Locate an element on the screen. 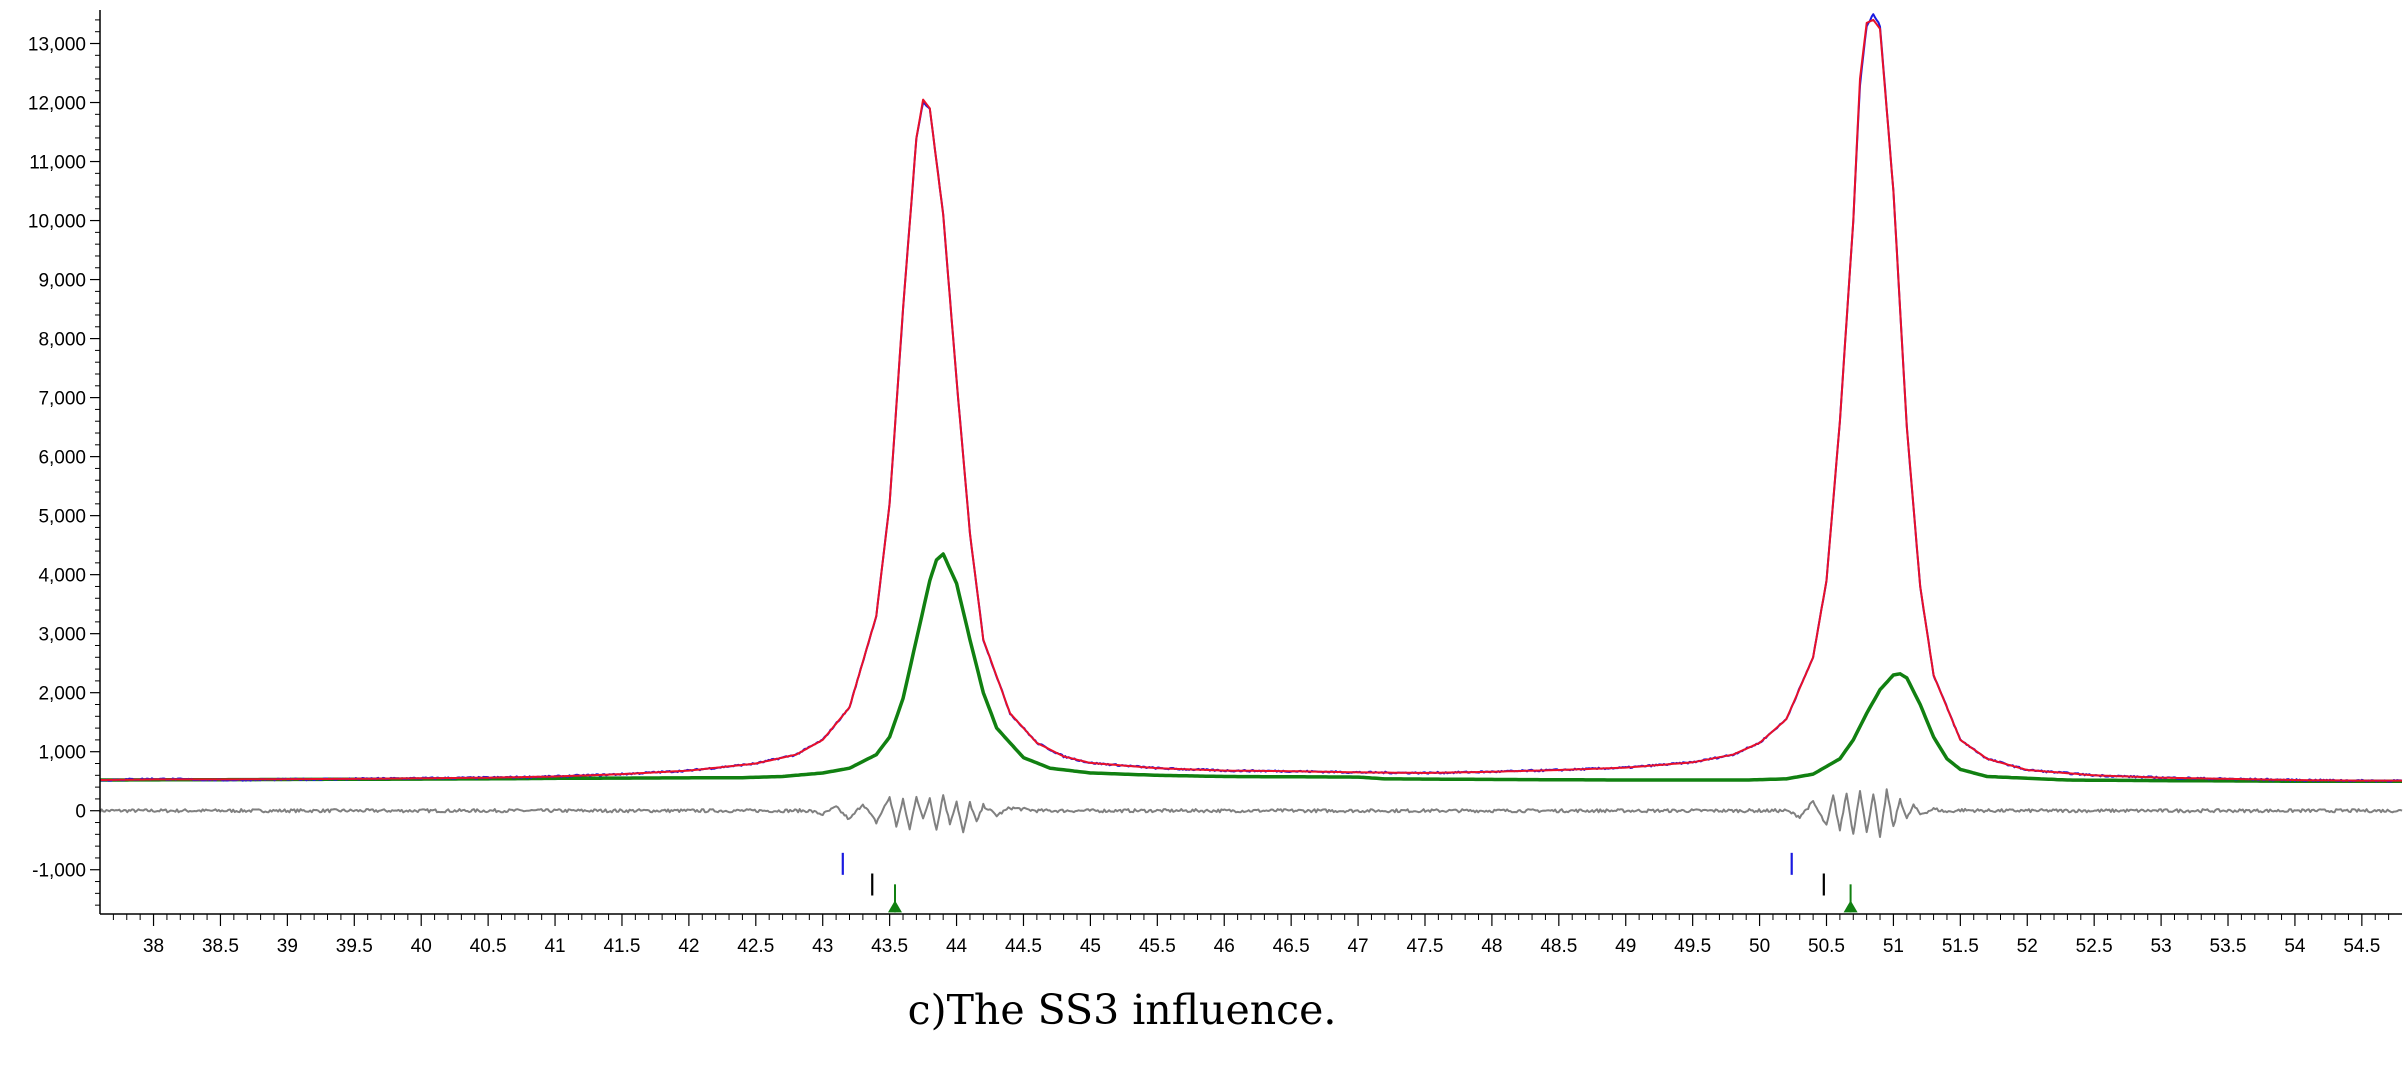 This screenshot has width=2404, height=1090. y-tick-label: -1,000 is located at coordinates (59, 871).